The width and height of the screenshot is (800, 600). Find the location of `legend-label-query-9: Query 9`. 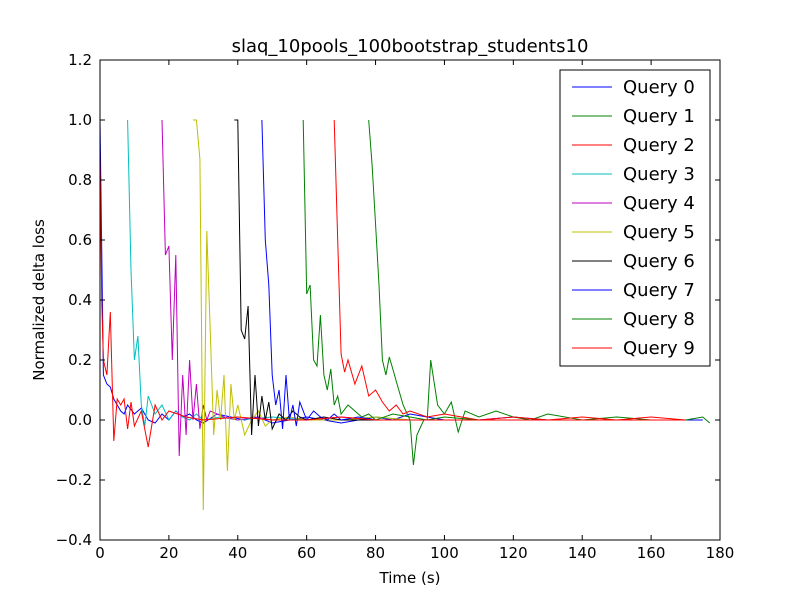

legend-label-query-9: Query 9 is located at coordinates (659, 348).